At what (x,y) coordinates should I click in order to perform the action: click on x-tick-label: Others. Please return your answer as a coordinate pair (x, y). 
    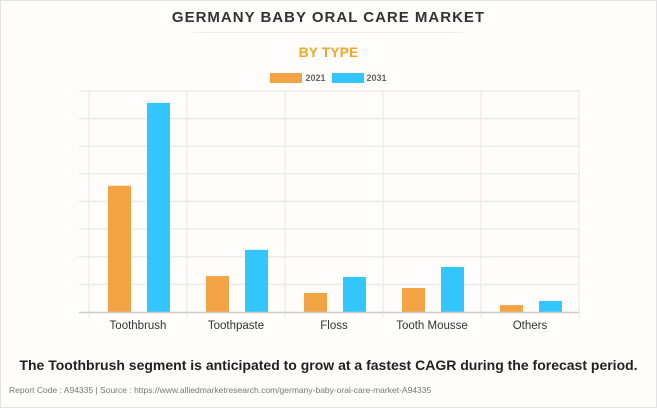
    Looking at the image, I should click on (530, 326).